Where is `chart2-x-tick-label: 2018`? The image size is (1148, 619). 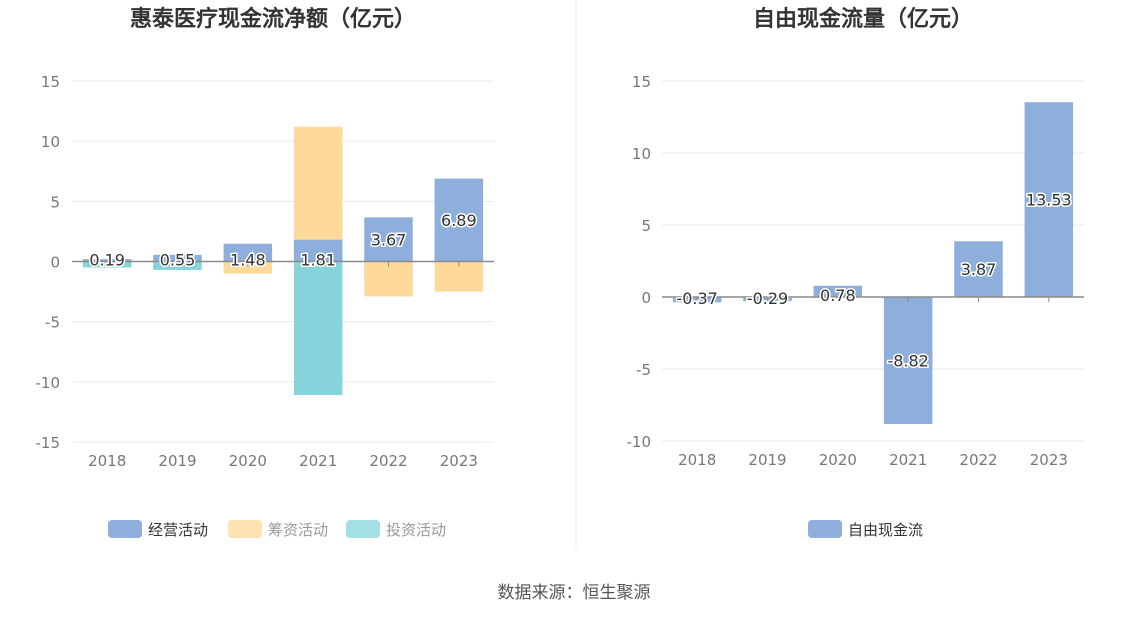 chart2-x-tick-label: 2018 is located at coordinates (697, 460).